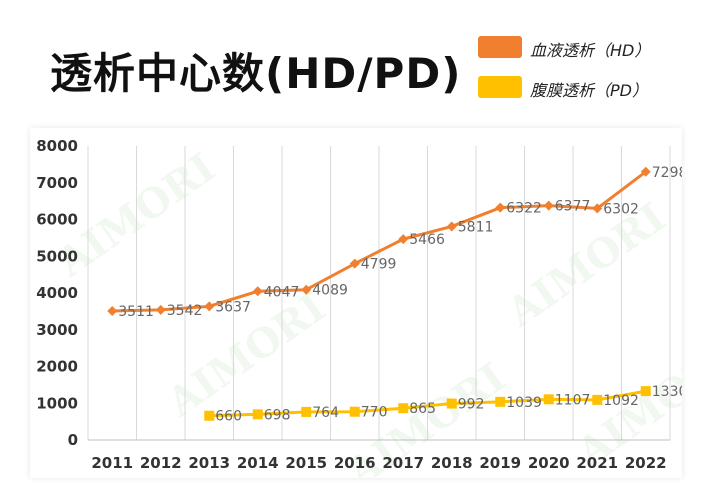  What do you see at coordinates (621, 209) in the screenshot?
I see `data-label-hd: 6302` at bounding box center [621, 209].